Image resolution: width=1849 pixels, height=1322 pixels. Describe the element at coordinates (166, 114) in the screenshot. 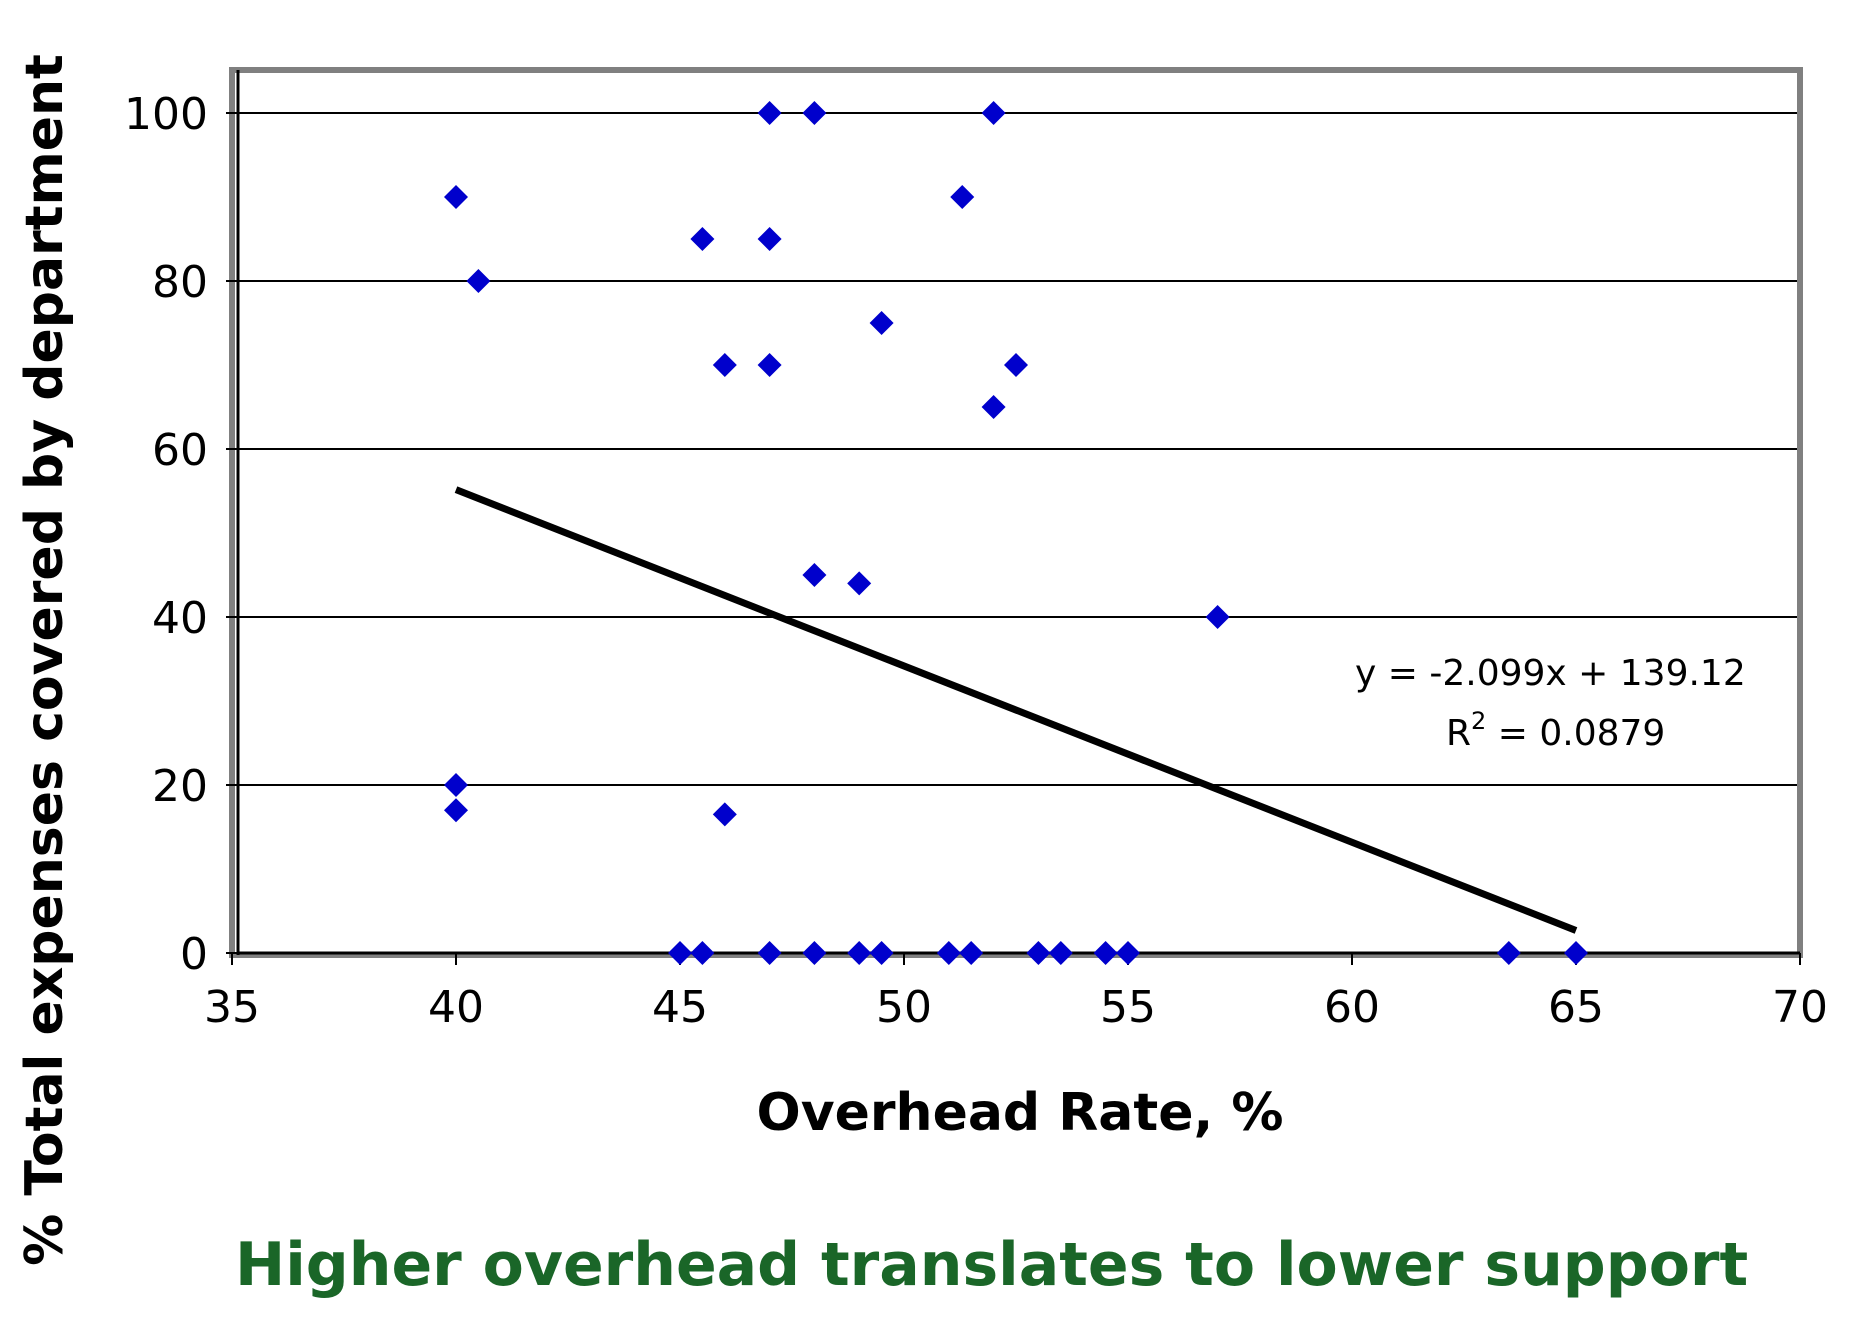

I see `y-tick-label: 100` at that location.